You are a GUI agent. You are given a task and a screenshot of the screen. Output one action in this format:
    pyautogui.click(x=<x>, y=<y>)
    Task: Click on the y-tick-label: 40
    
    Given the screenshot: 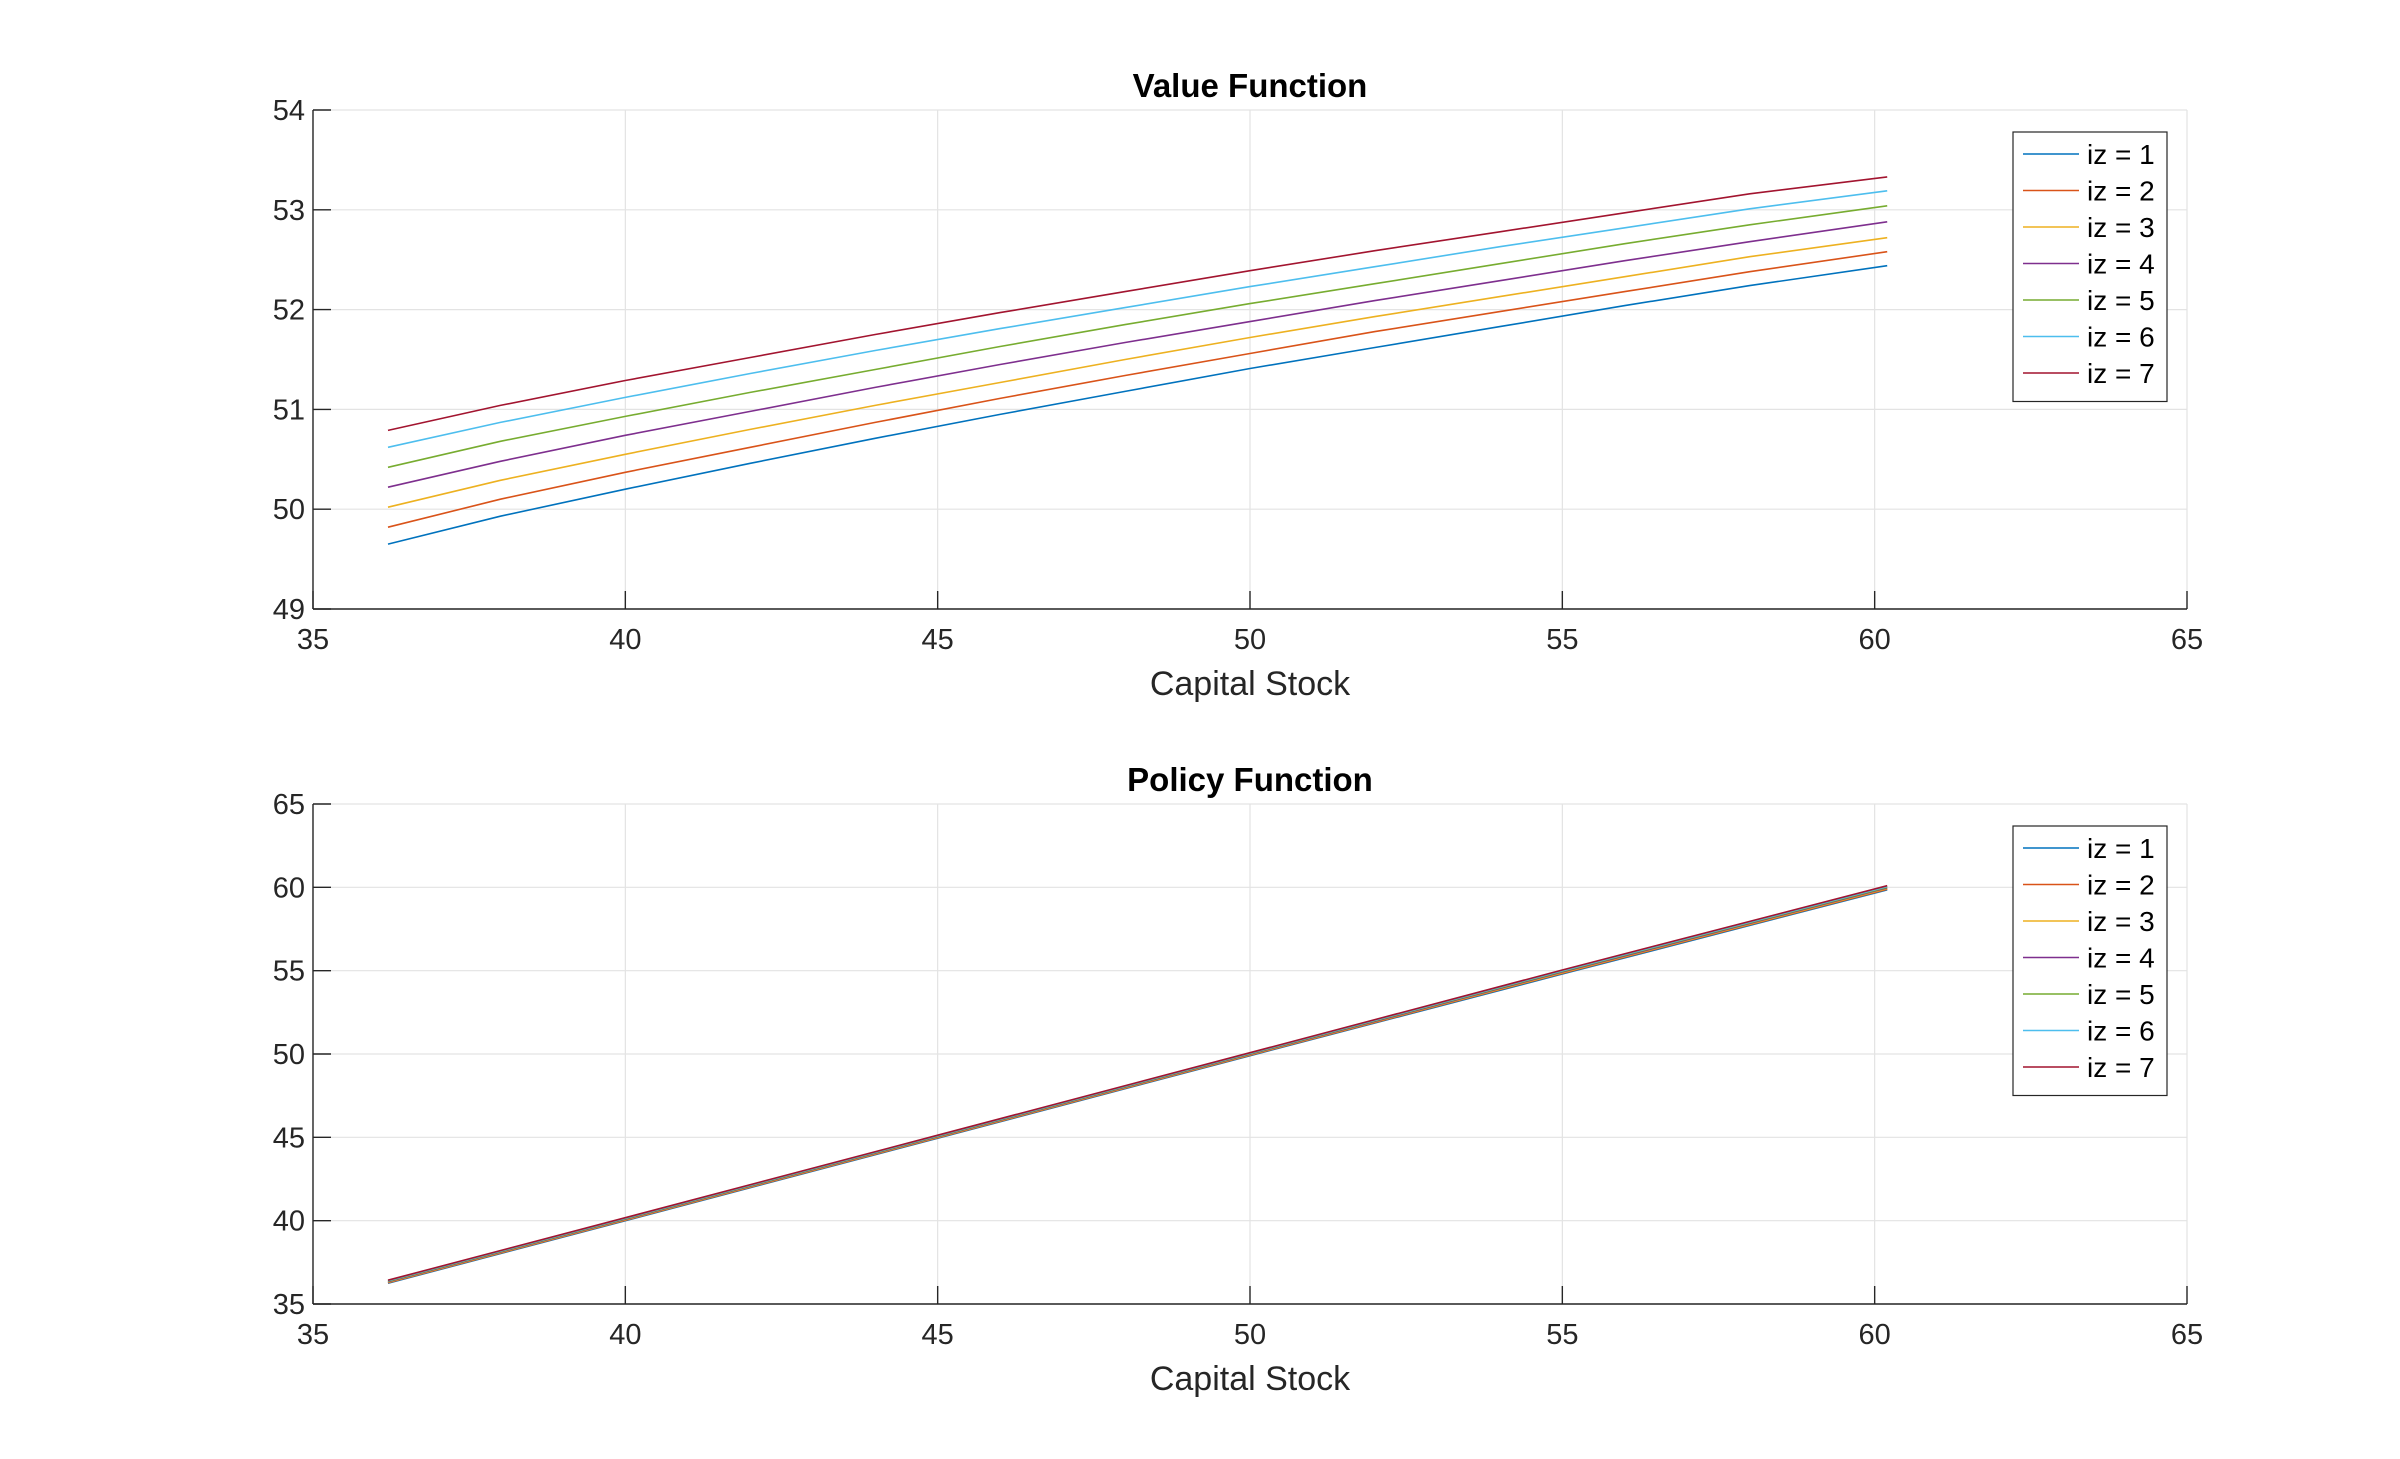 What is the action you would take?
    pyautogui.click(x=289, y=1222)
    